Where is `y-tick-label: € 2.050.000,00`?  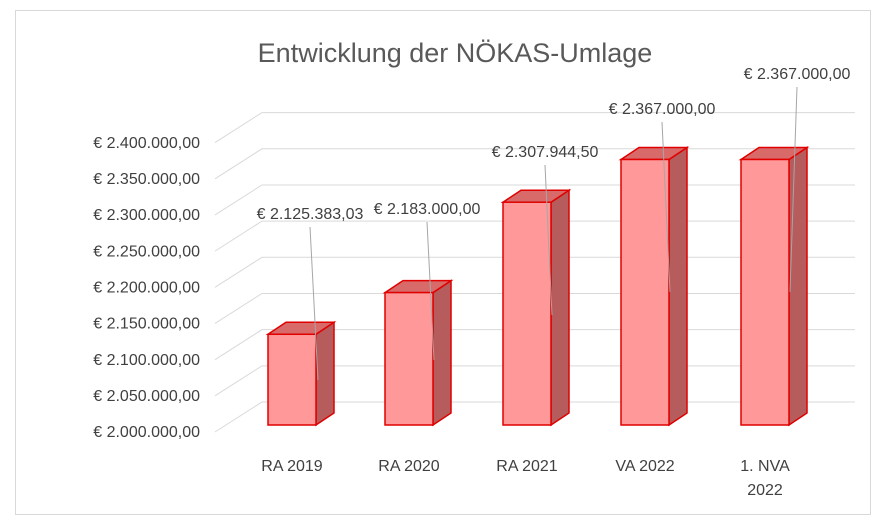 y-tick-label: € 2.050.000,00 is located at coordinates (146, 396).